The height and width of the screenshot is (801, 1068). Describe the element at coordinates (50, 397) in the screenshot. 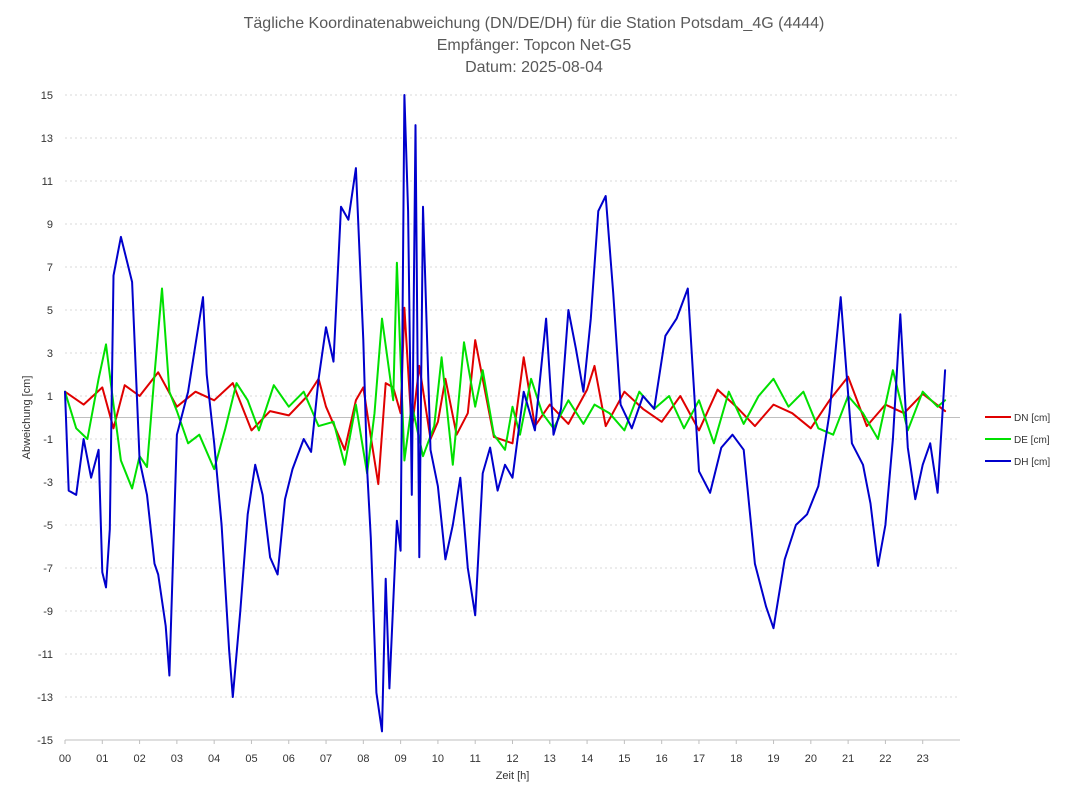

I see `y-tick-label: 1` at that location.